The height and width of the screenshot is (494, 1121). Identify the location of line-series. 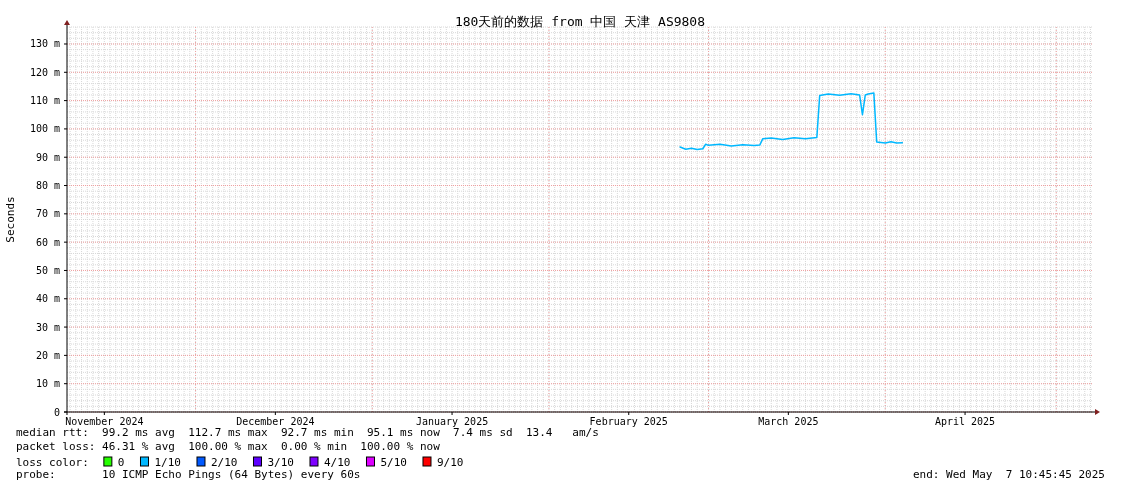
(791, 121).